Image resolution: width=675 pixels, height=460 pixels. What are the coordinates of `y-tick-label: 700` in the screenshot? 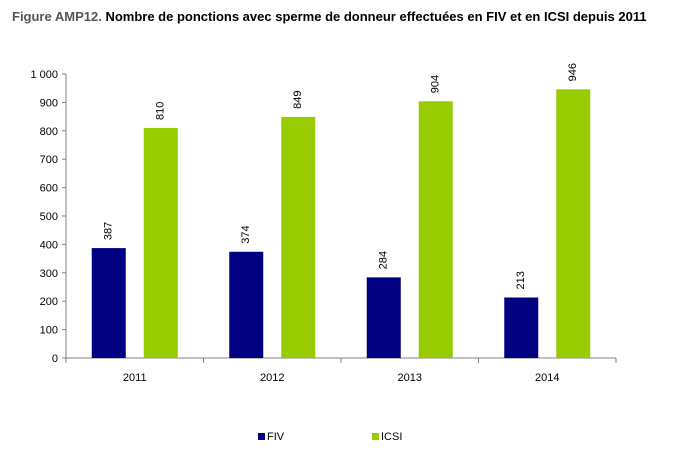 It's located at (49, 160).